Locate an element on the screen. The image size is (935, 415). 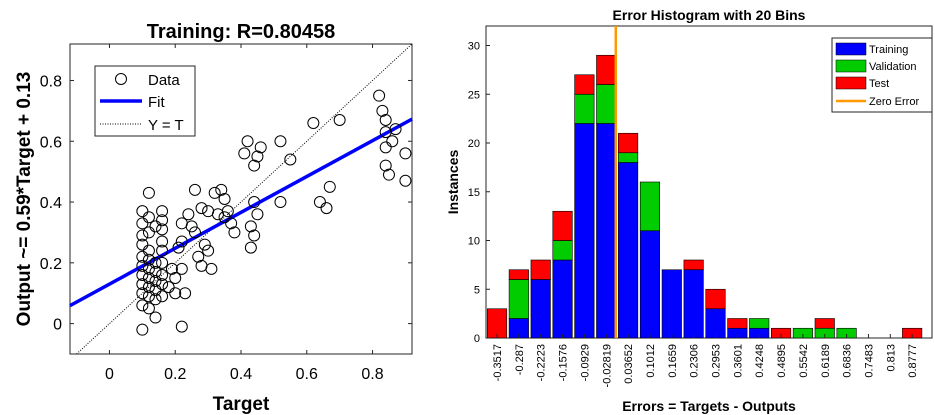
y-tick-label: 0 is located at coordinates (57, 325).